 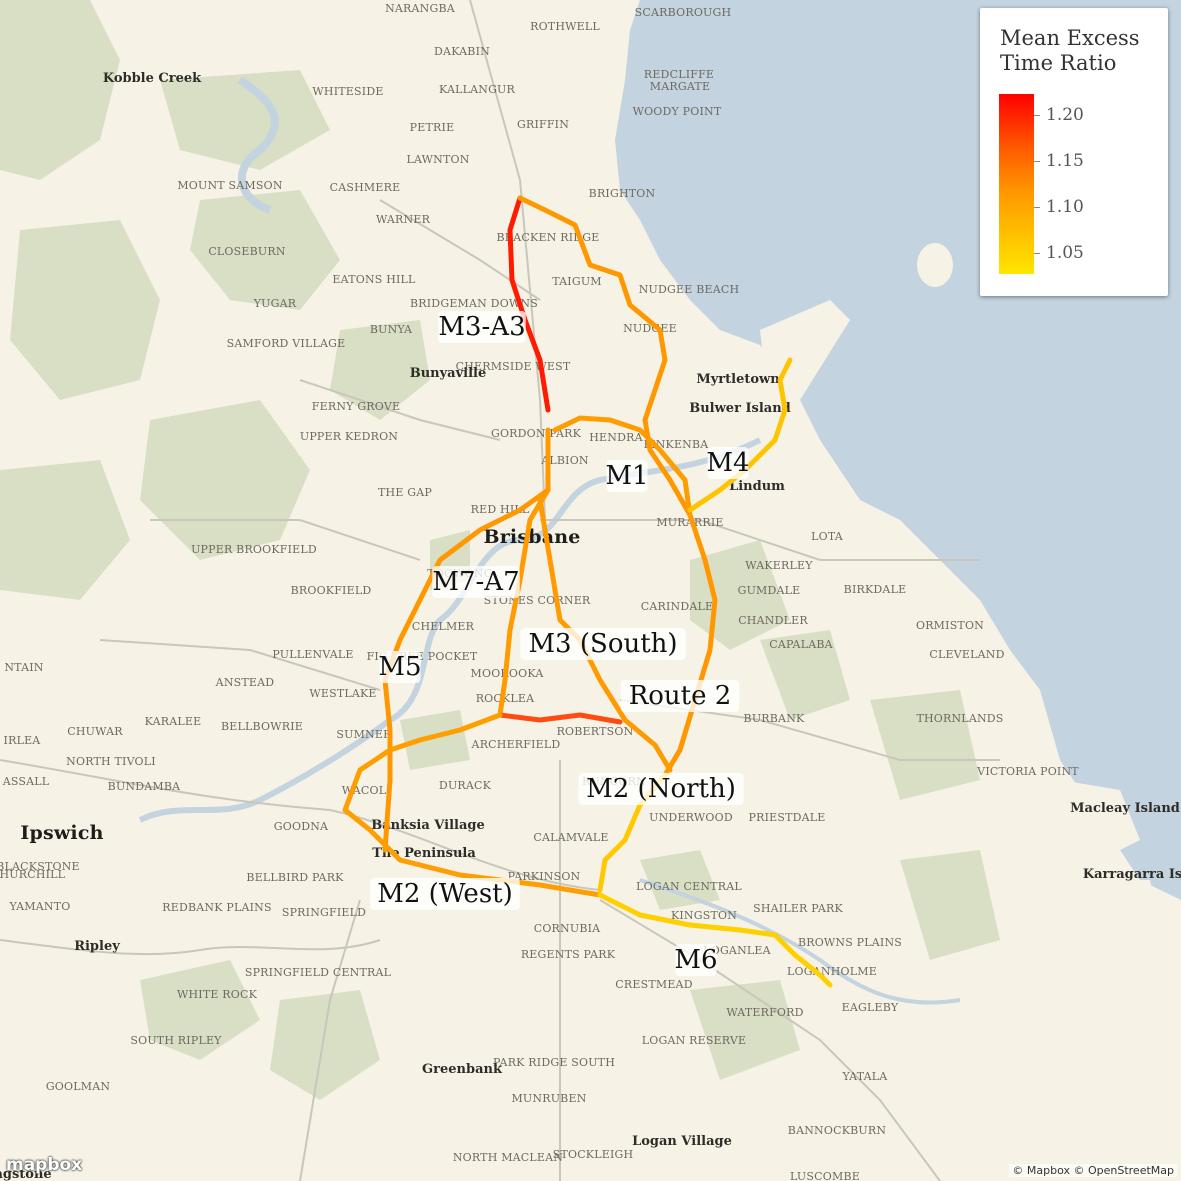 What do you see at coordinates (577, 281) in the screenshot?
I see `place-label: TAIGUM` at bounding box center [577, 281].